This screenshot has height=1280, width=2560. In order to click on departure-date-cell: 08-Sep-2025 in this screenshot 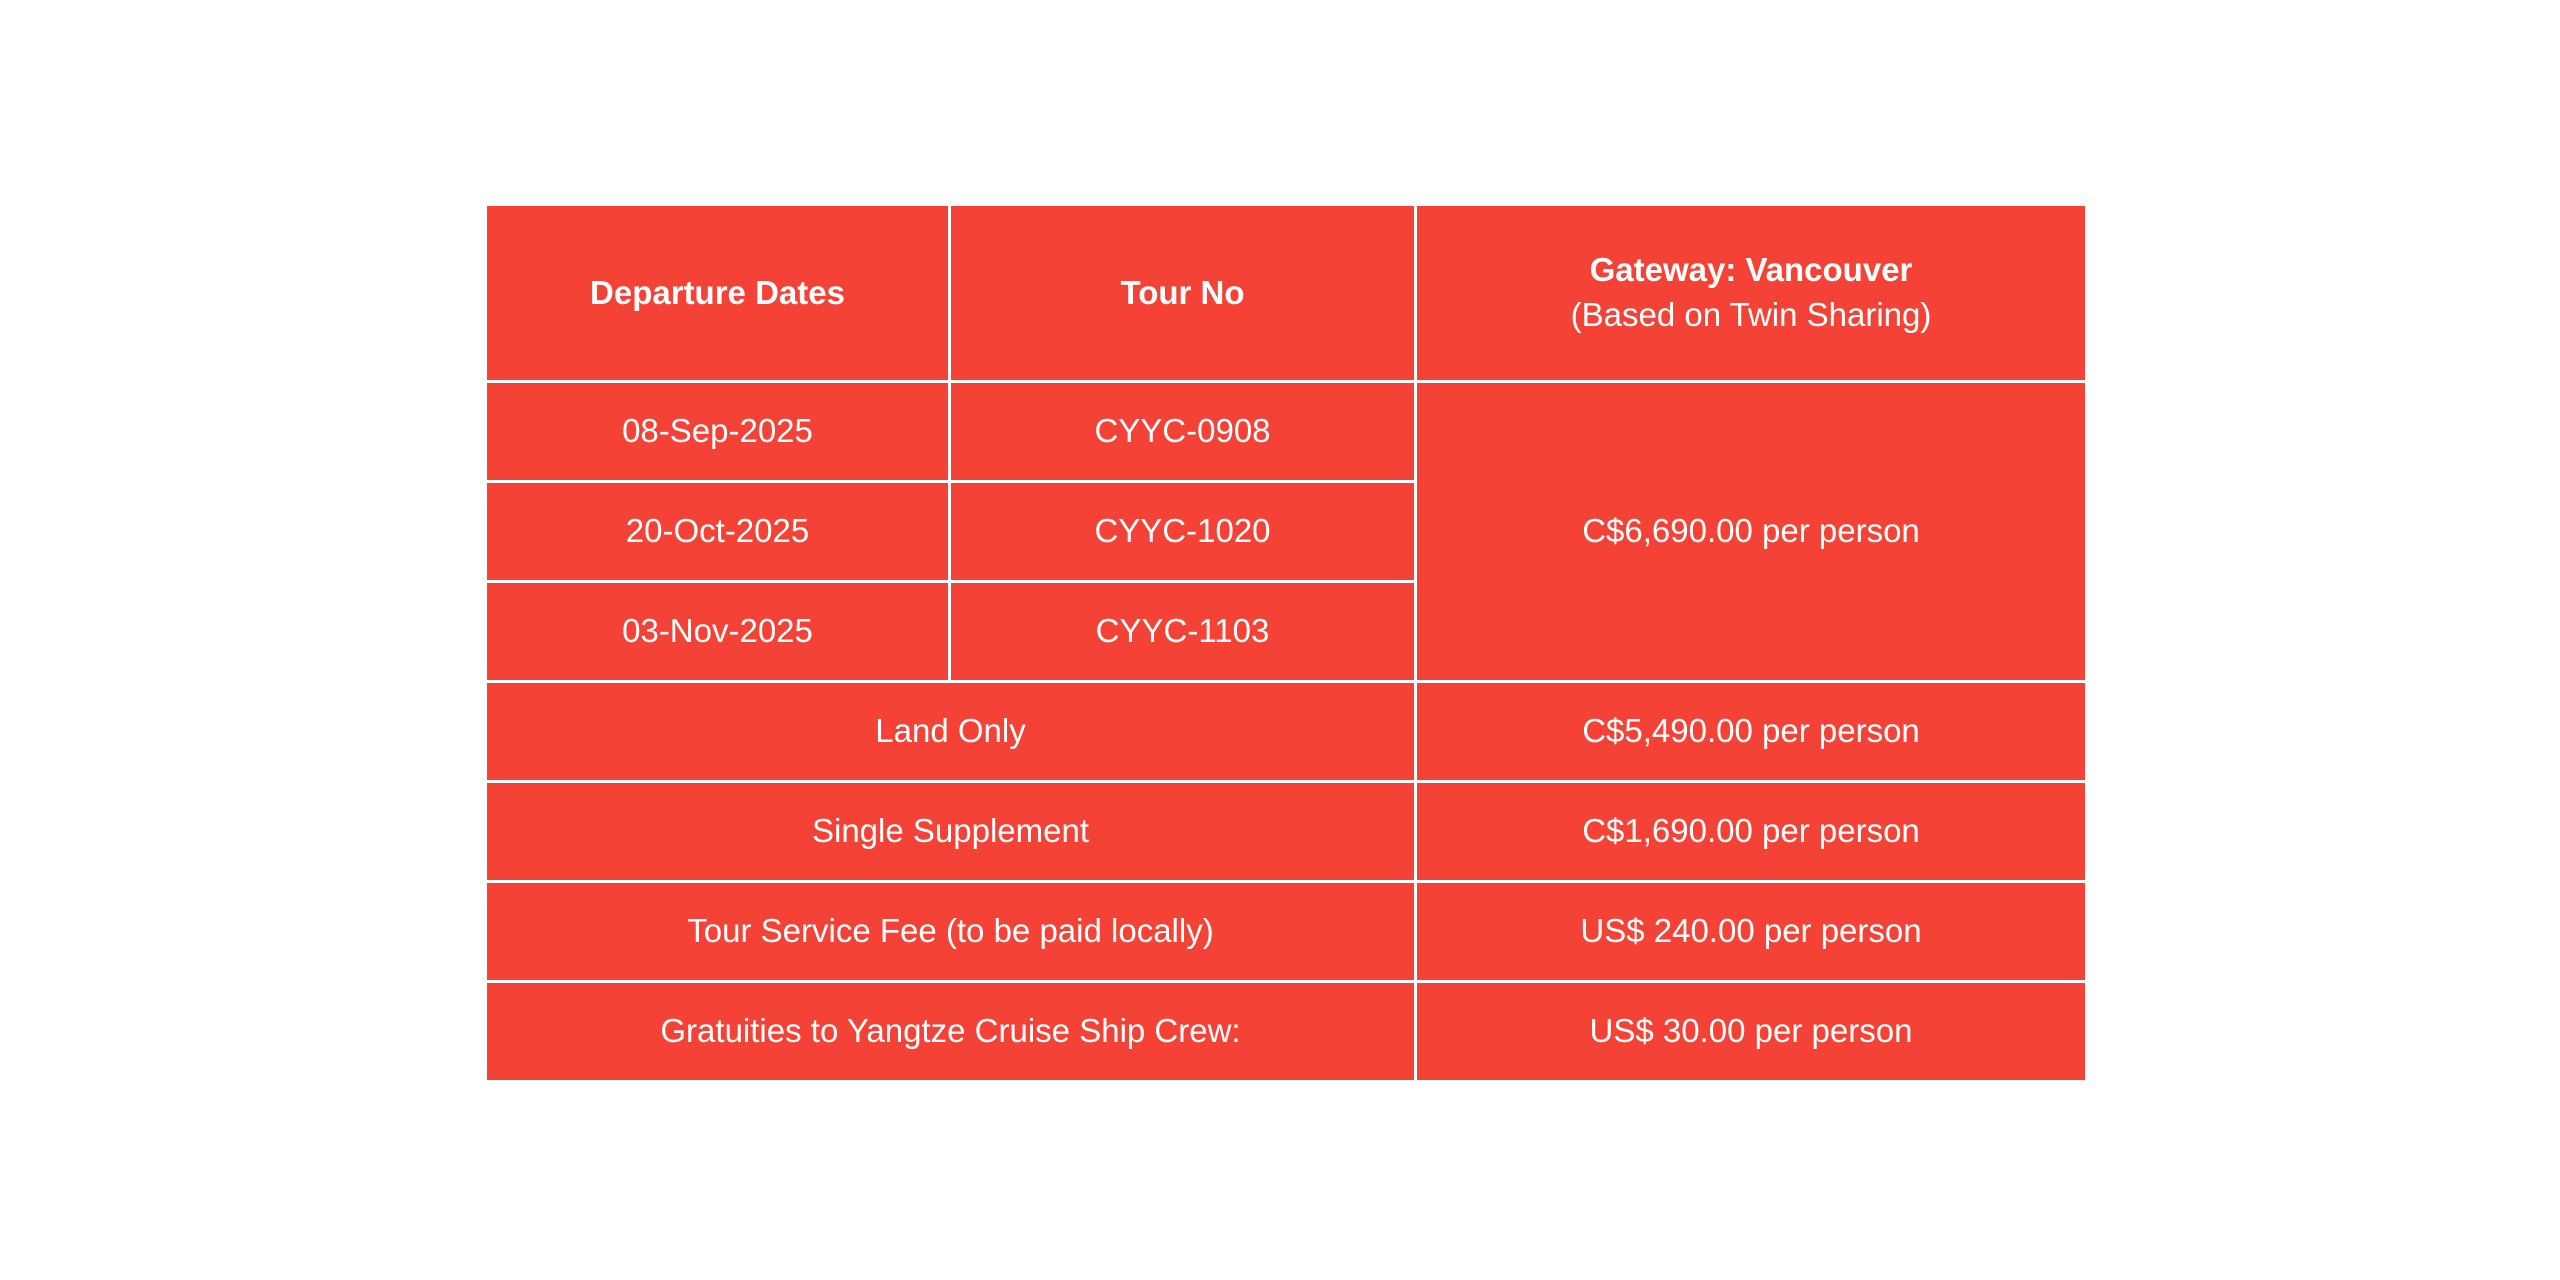, I will do `click(717, 431)`.